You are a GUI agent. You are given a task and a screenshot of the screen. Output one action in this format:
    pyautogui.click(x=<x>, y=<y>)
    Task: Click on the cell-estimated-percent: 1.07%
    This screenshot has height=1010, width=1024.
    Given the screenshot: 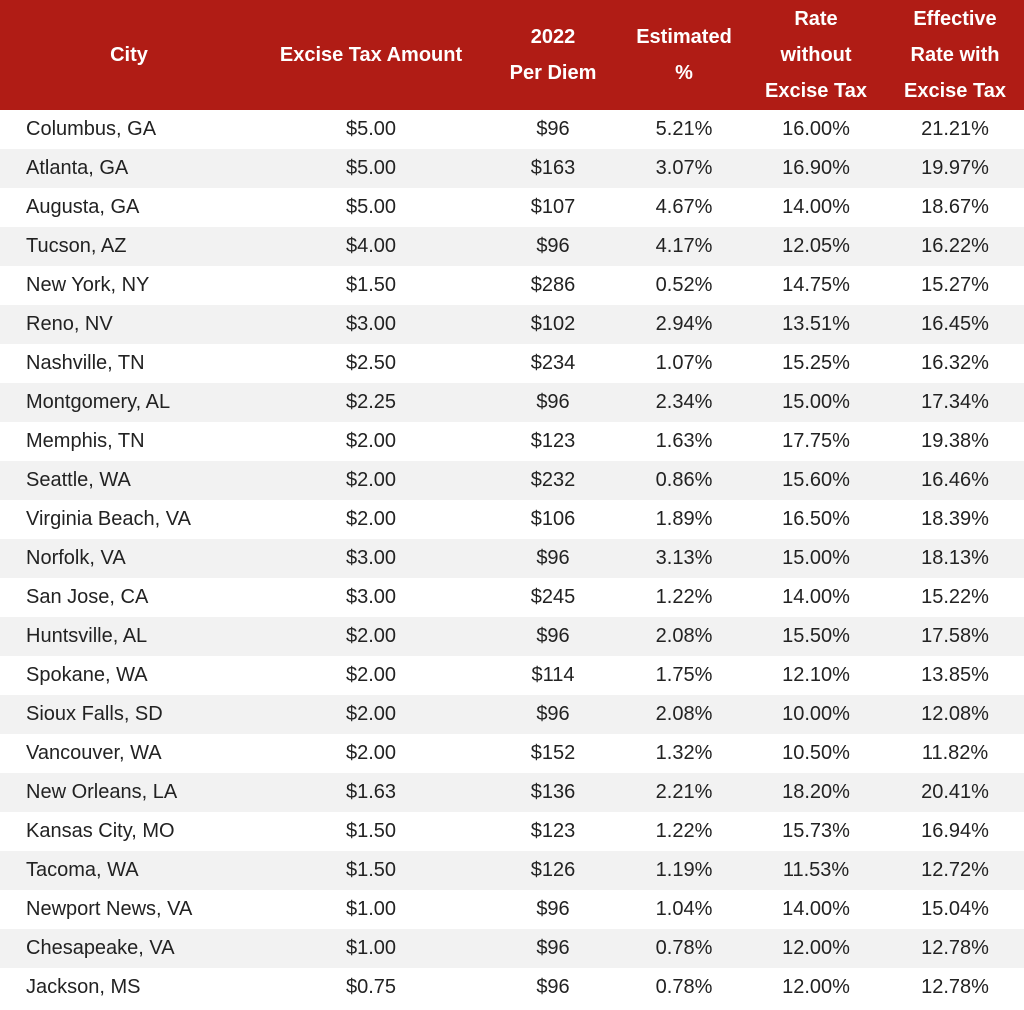 What is the action you would take?
    pyautogui.click(x=684, y=363)
    